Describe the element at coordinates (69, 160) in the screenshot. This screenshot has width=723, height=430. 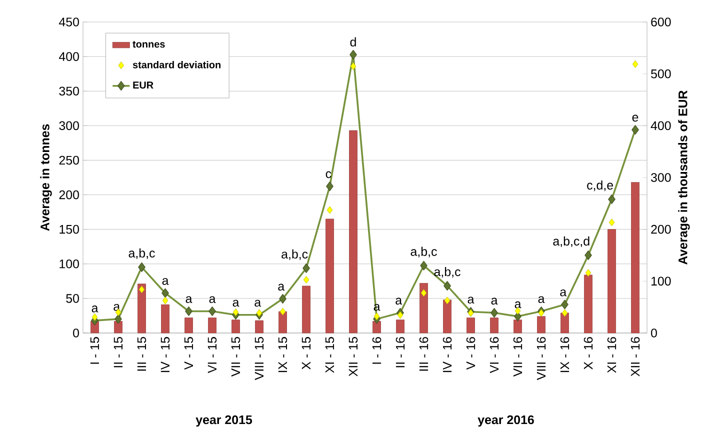
I see `y-tick-label: 250` at that location.